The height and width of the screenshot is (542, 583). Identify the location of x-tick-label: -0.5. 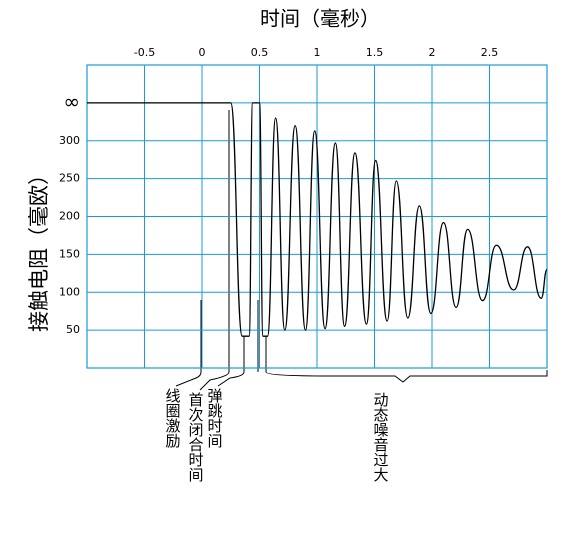
(144, 52).